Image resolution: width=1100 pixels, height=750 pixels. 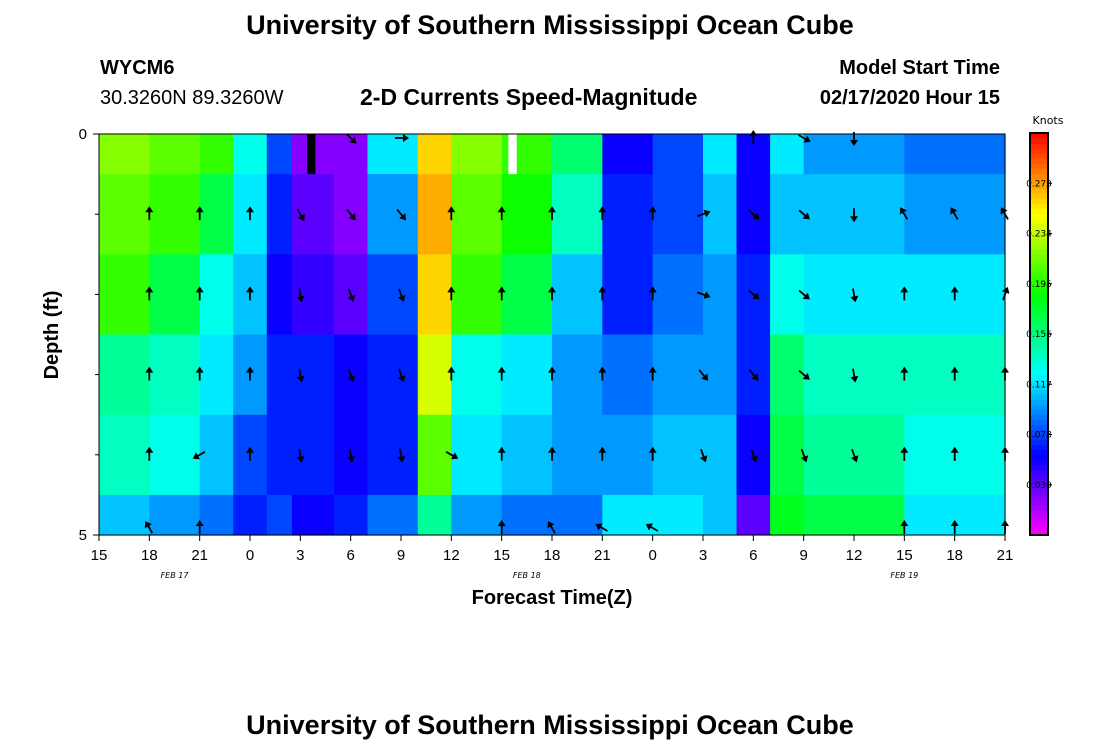 I want to click on station-coords: 30.3260N 89.3260W, so click(x=192, y=98).